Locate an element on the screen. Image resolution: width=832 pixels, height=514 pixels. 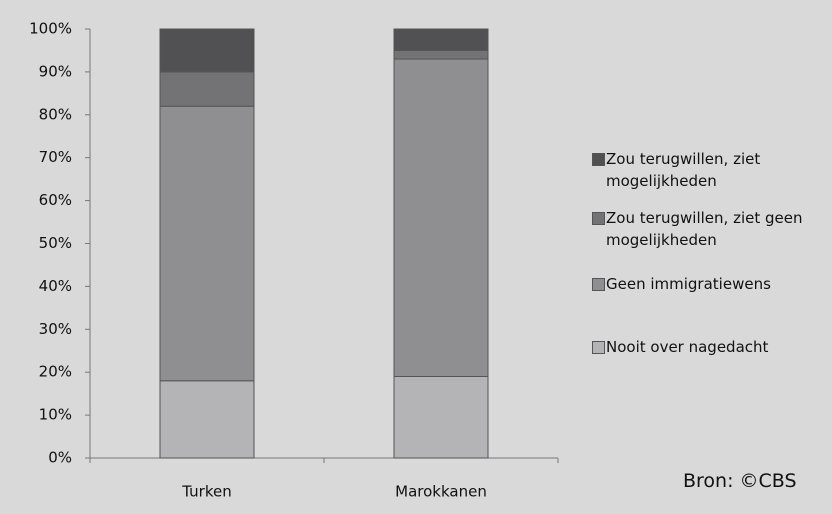
y-tick-label: 90% is located at coordinates (55, 71).